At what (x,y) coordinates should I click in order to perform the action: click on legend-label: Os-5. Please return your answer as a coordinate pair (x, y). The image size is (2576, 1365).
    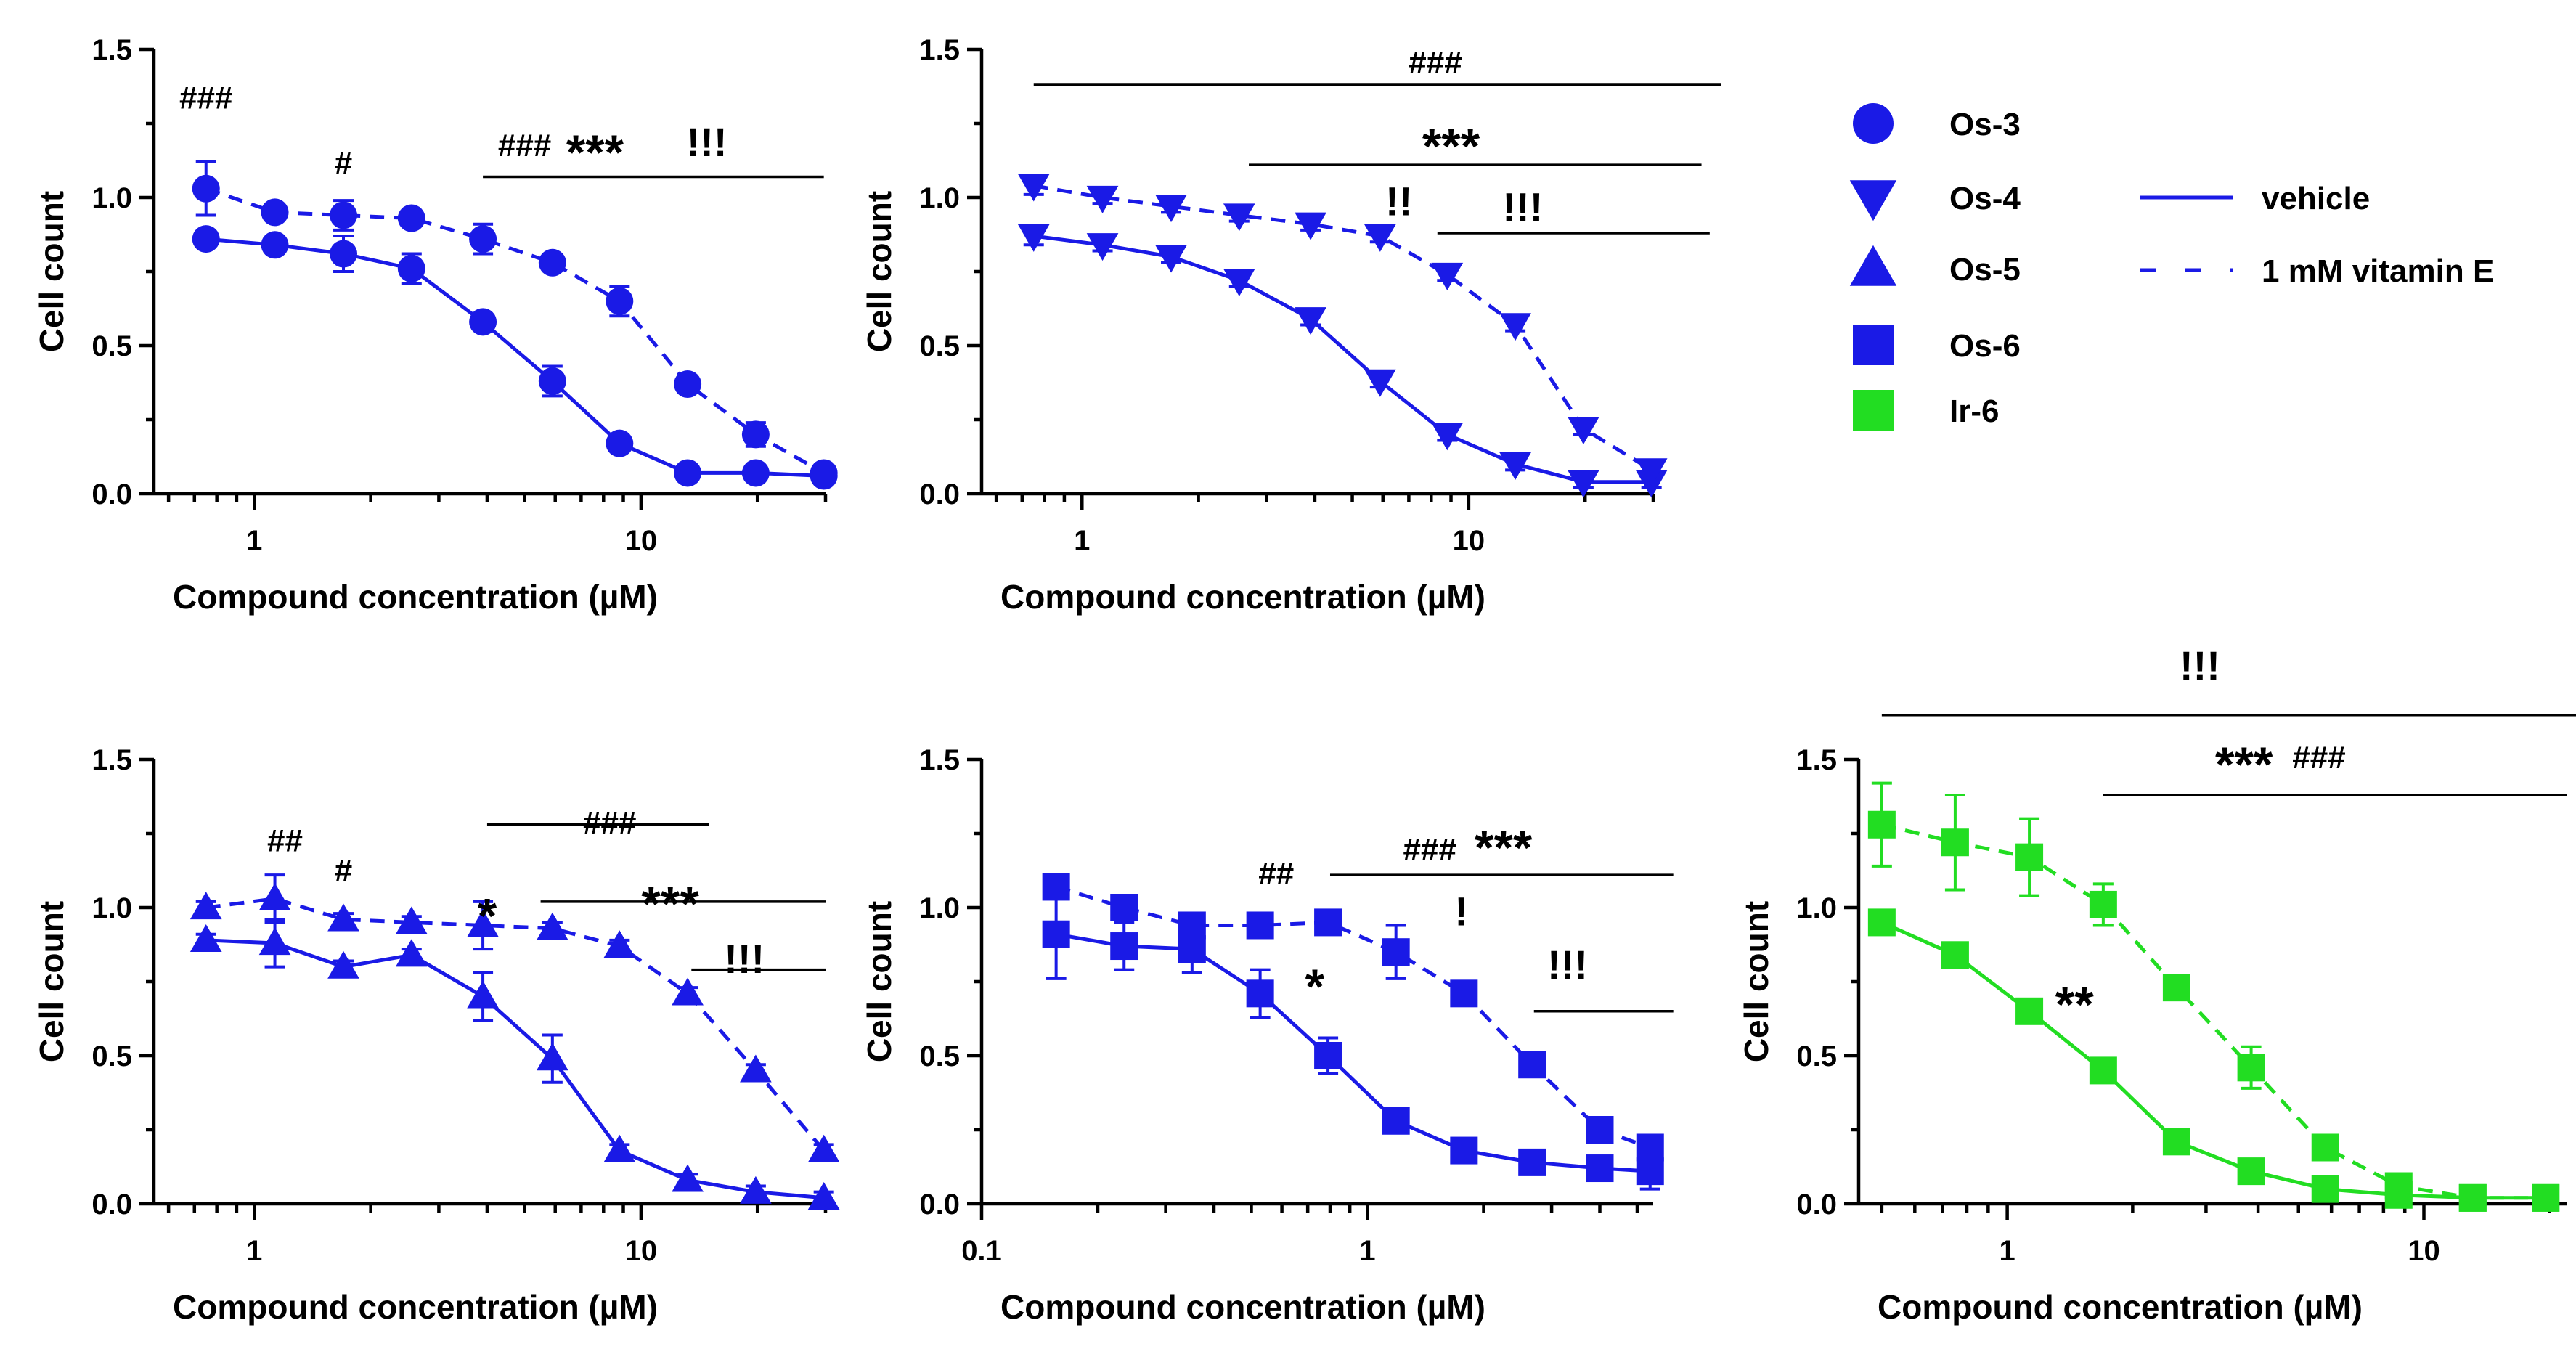
    Looking at the image, I should click on (1985, 270).